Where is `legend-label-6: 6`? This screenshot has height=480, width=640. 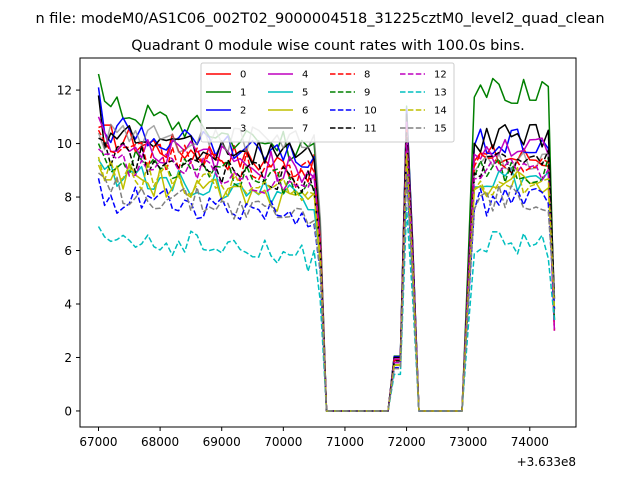
legend-label-6: 6 is located at coordinates (305, 111).